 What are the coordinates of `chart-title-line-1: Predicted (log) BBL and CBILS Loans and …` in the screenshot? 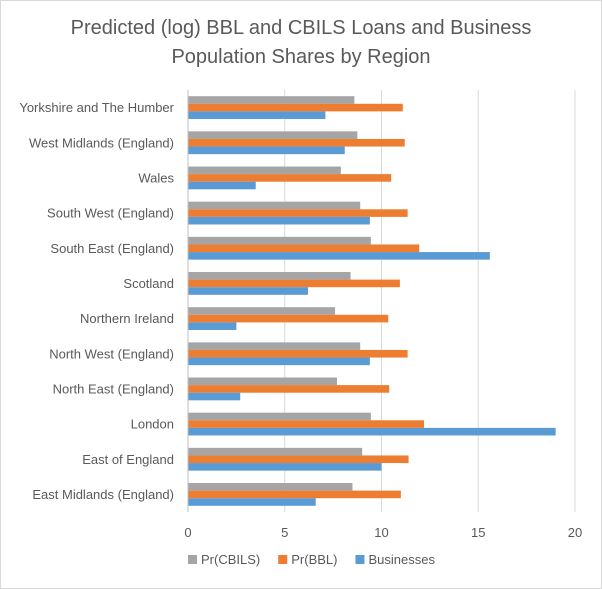 It's located at (301, 28).